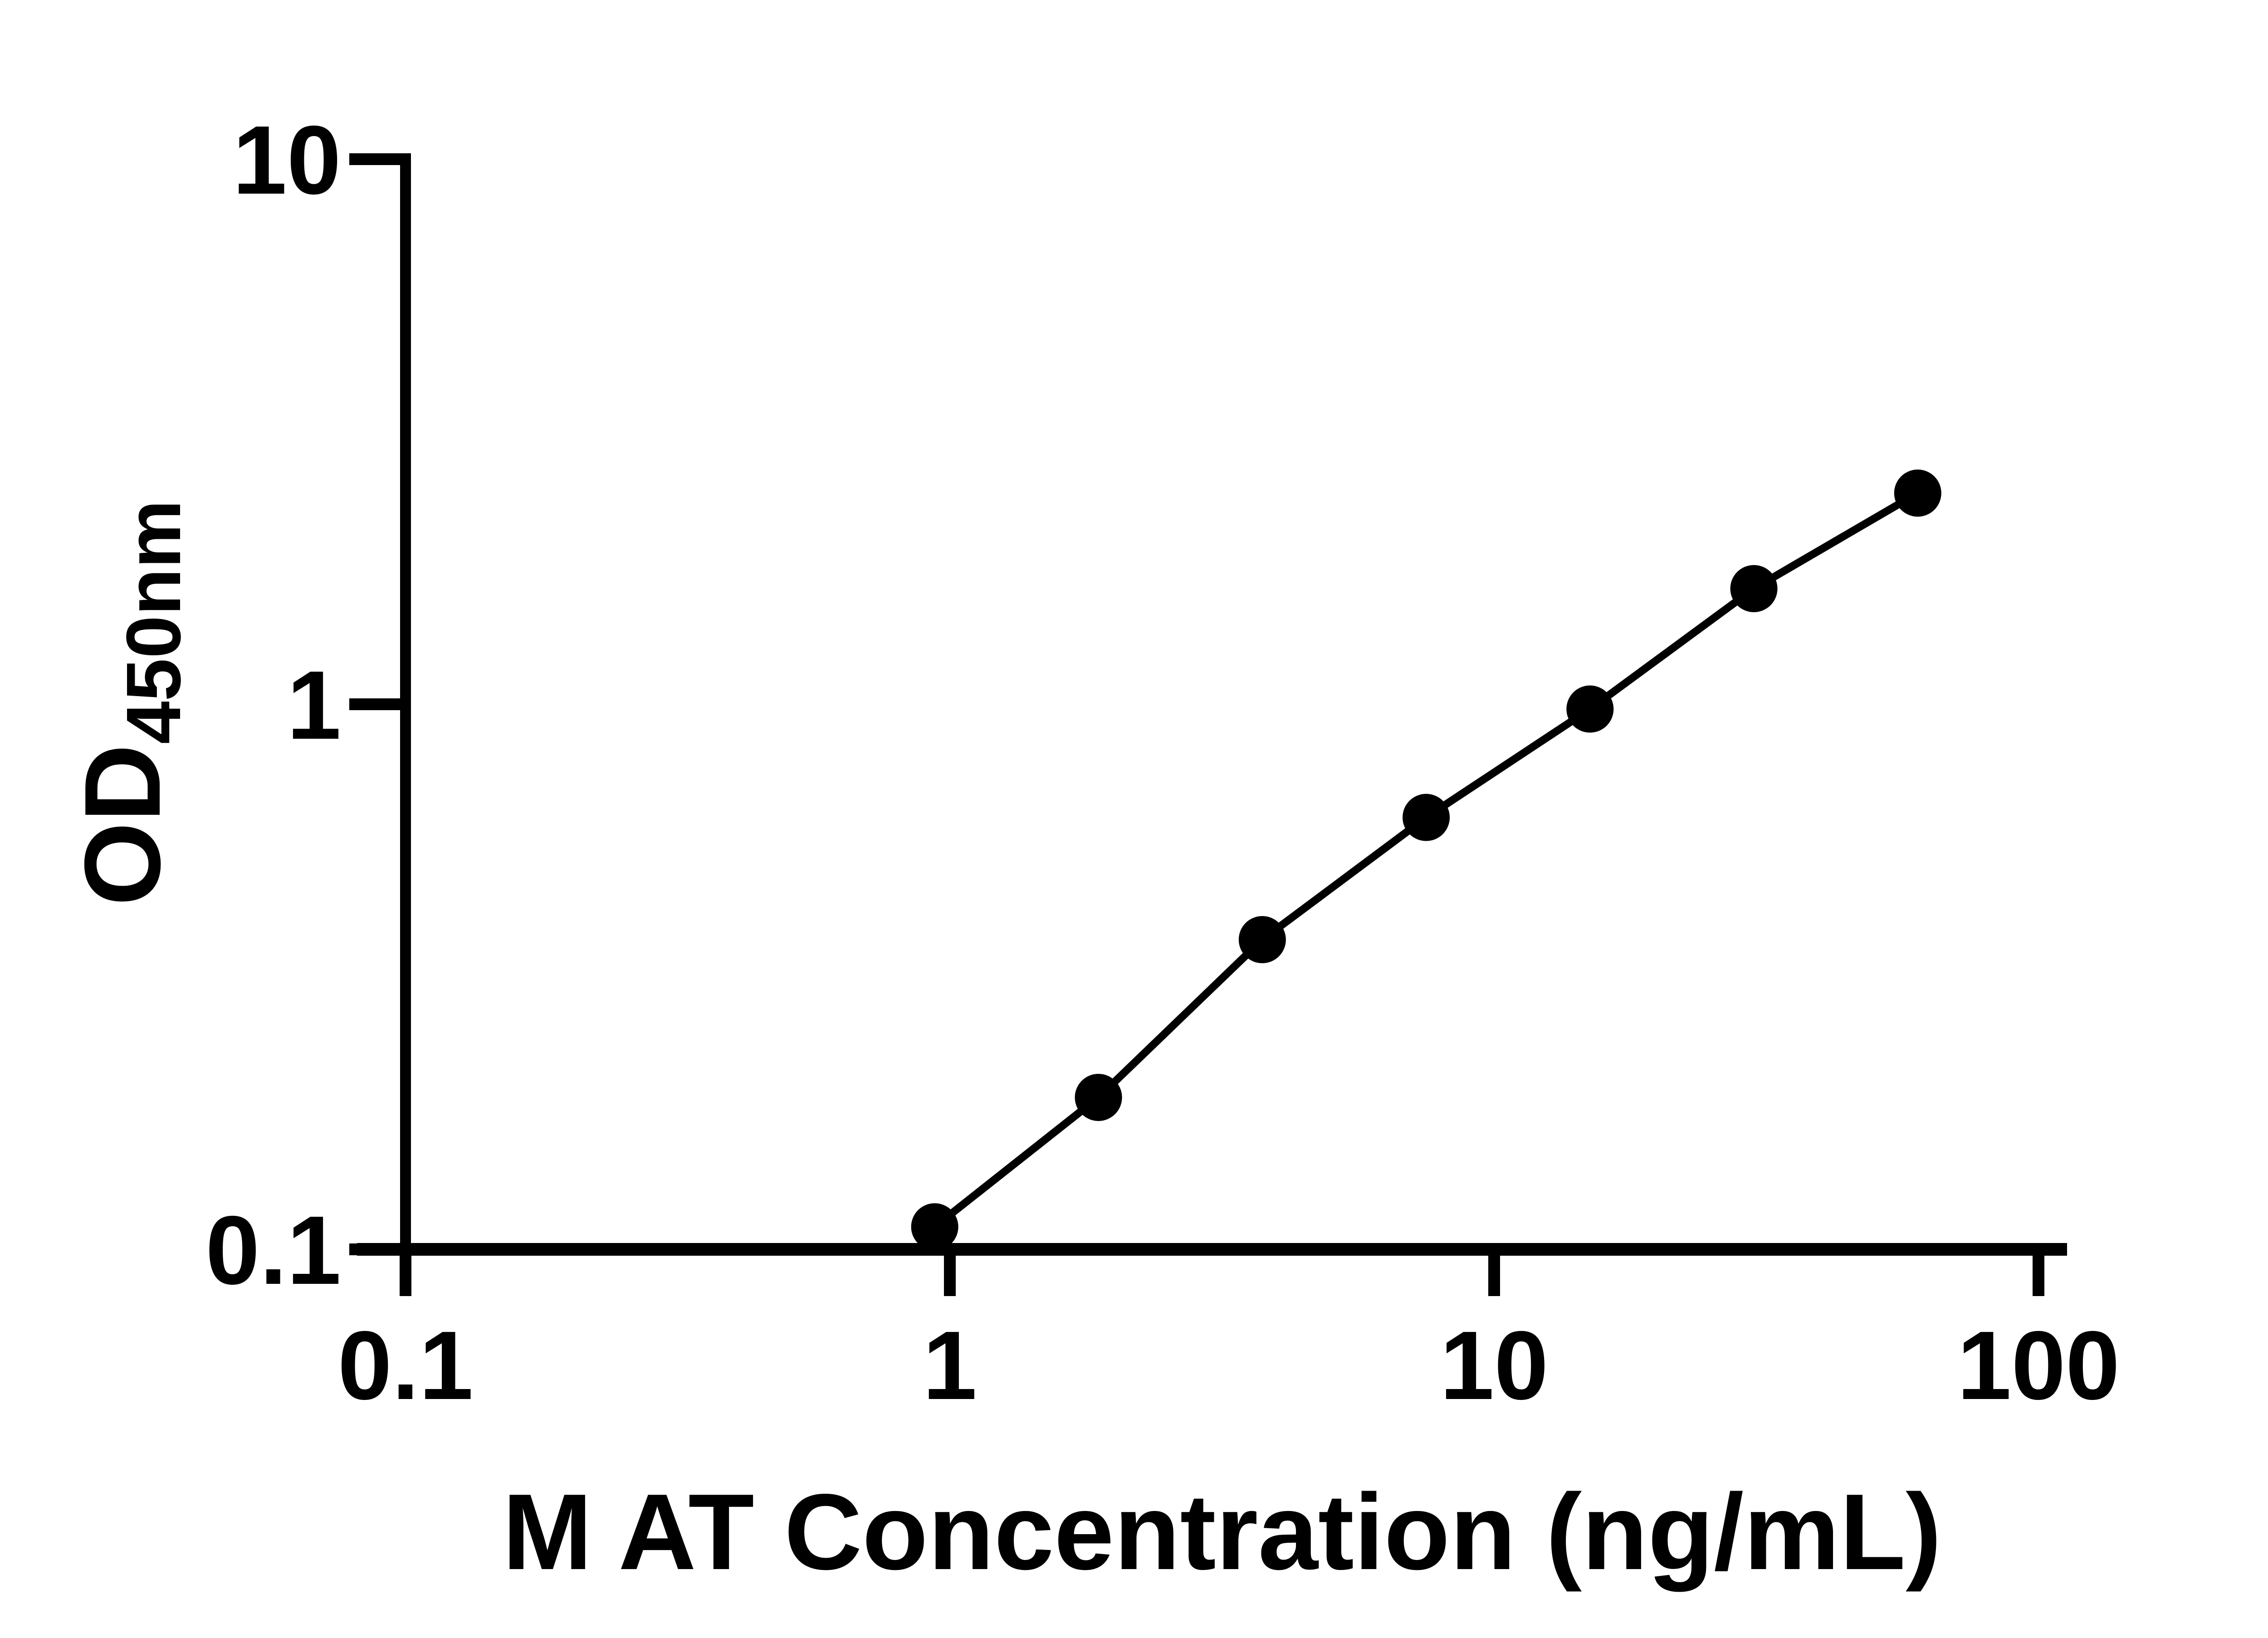  What do you see at coordinates (1754, 588) in the screenshot?
I see `data-point-30ng` at bounding box center [1754, 588].